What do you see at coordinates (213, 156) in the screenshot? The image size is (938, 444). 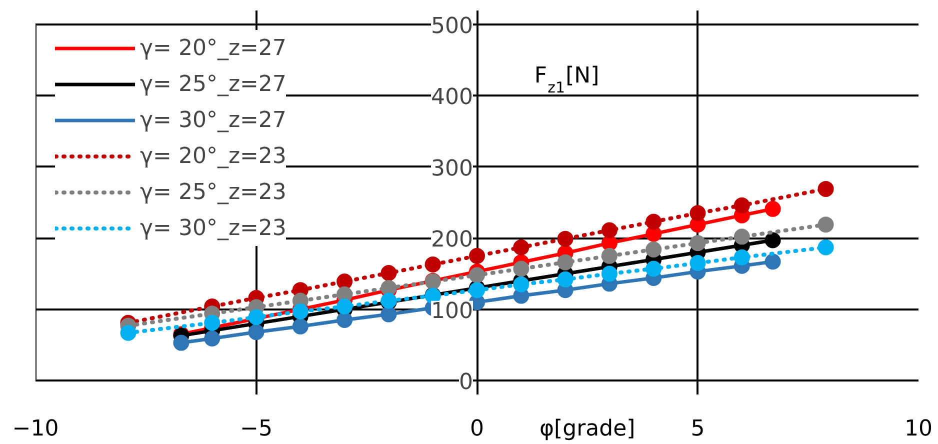 I see `legend-label: γ= 20°_z=23` at bounding box center [213, 156].